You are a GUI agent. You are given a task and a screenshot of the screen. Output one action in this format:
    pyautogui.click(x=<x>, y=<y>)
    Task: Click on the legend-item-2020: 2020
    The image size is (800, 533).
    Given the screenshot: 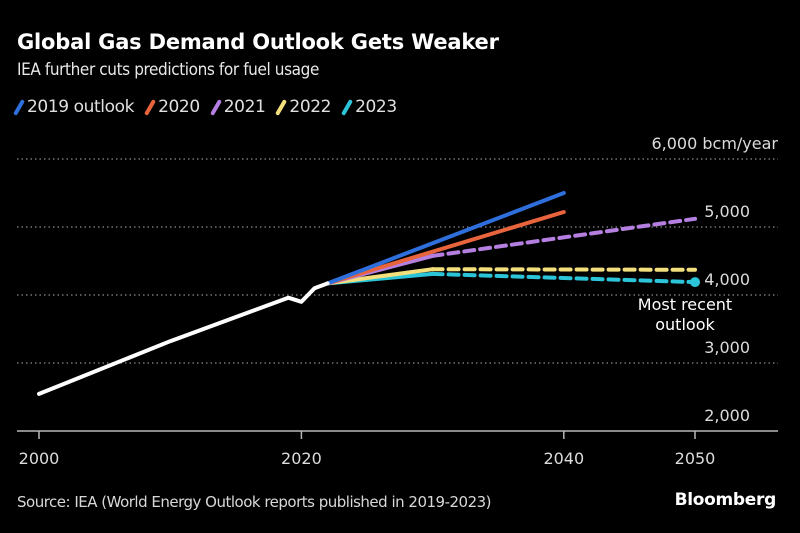 What is the action you would take?
    pyautogui.click(x=172, y=107)
    